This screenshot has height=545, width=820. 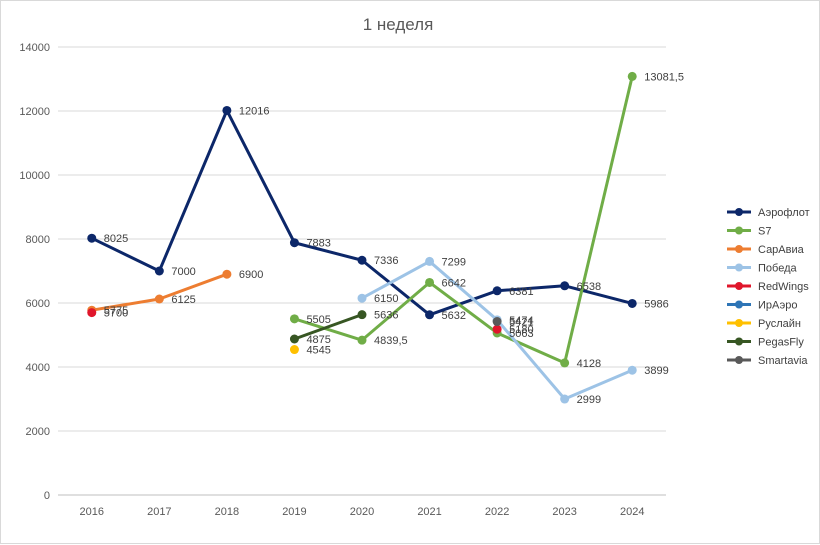 What do you see at coordinates (47, 496) in the screenshot?
I see `y-tick-label: 0` at bounding box center [47, 496].